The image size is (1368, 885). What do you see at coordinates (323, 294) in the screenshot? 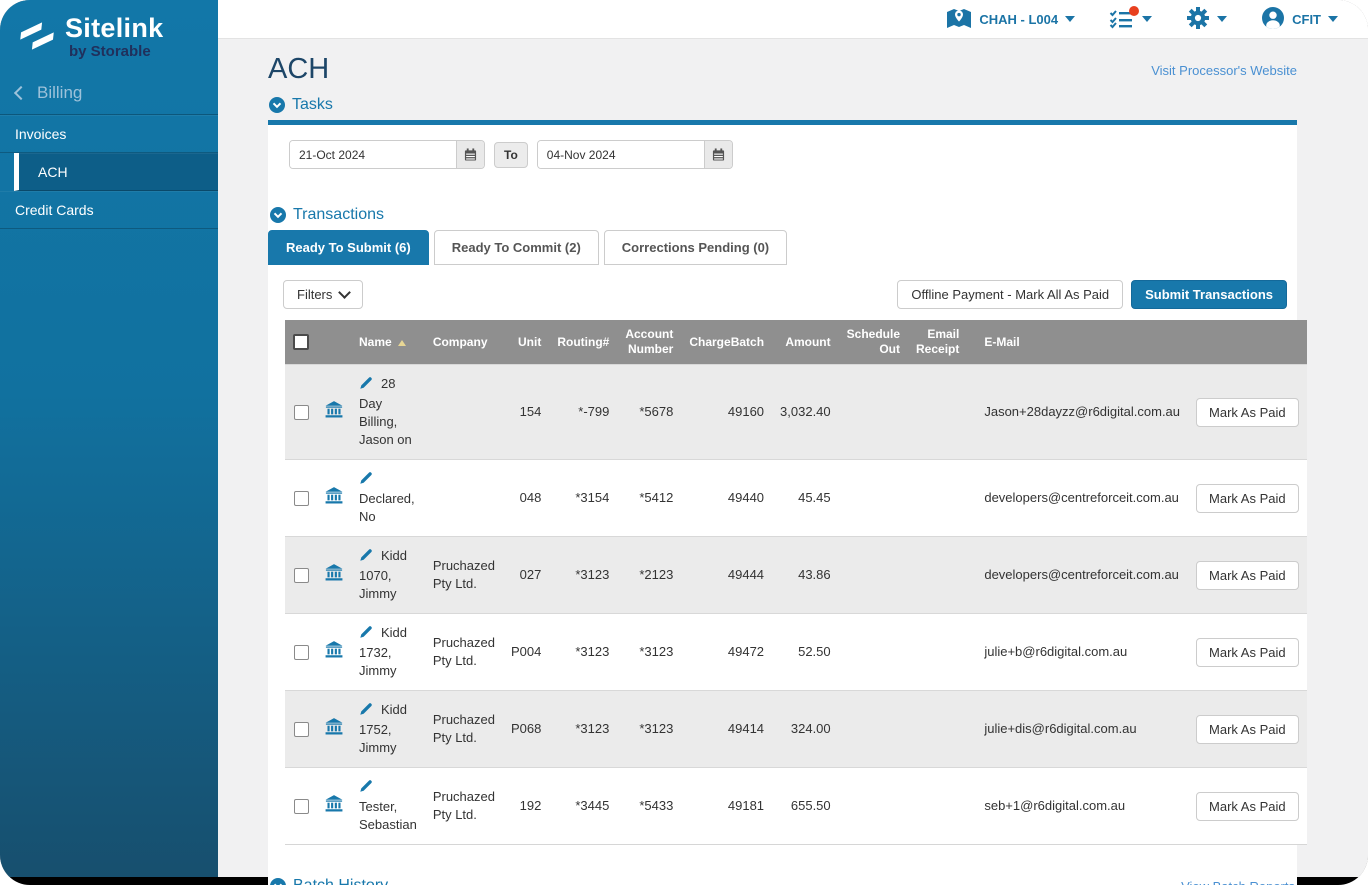
I see `filters-button: Filters` at bounding box center [323, 294].